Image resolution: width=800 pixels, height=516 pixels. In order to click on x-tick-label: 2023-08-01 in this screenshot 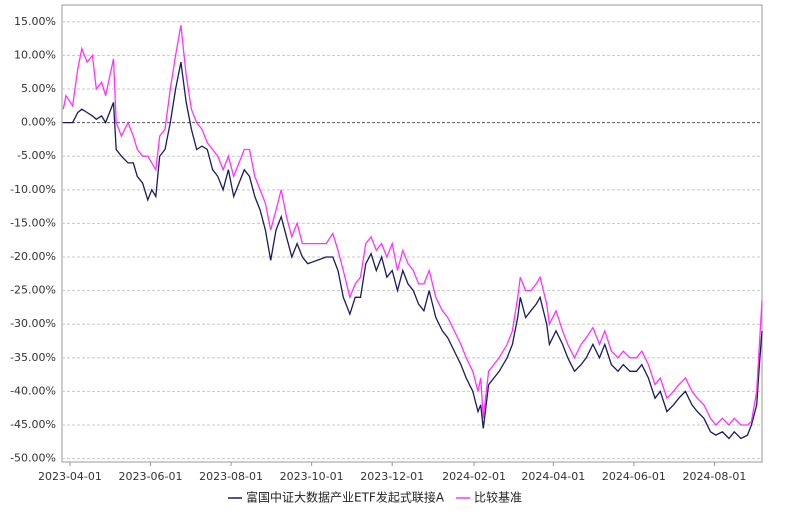, I will do `click(231, 476)`.